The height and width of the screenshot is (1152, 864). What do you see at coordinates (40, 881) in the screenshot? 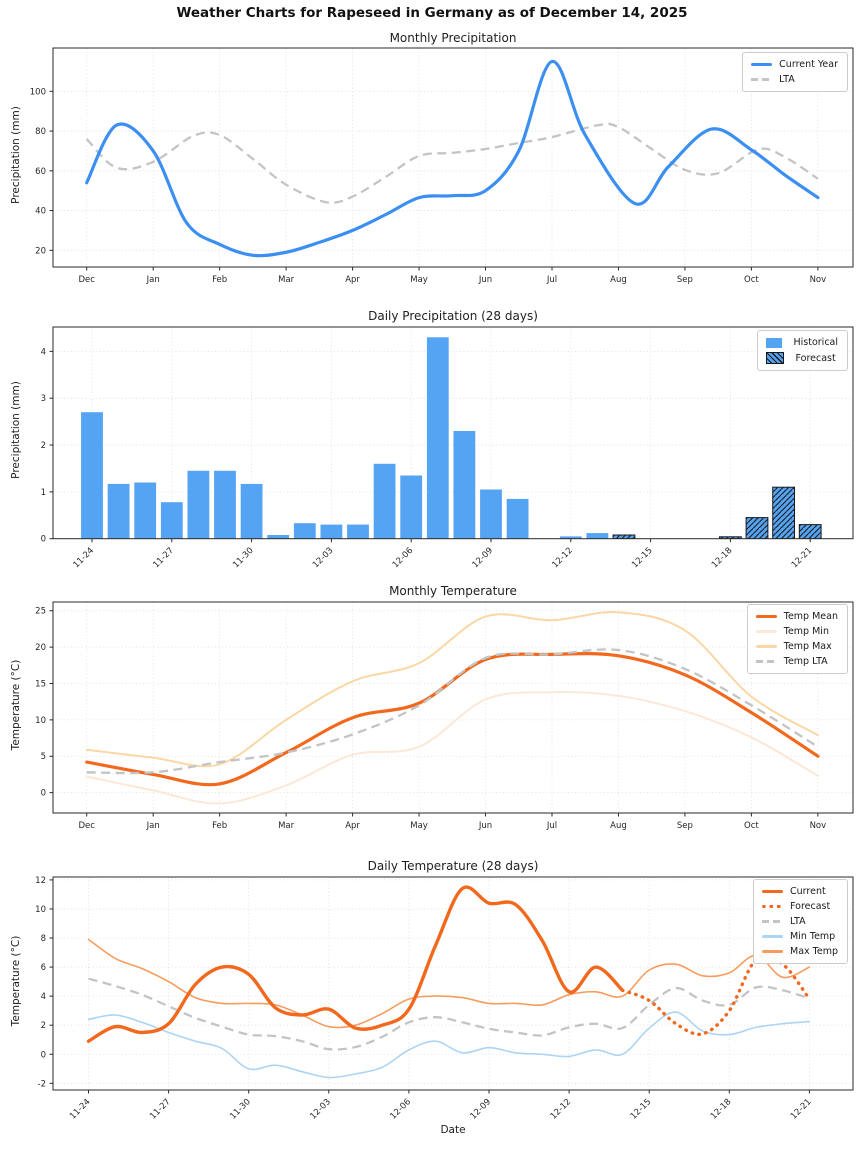
I see `y-tick-label: 12` at bounding box center [40, 881].